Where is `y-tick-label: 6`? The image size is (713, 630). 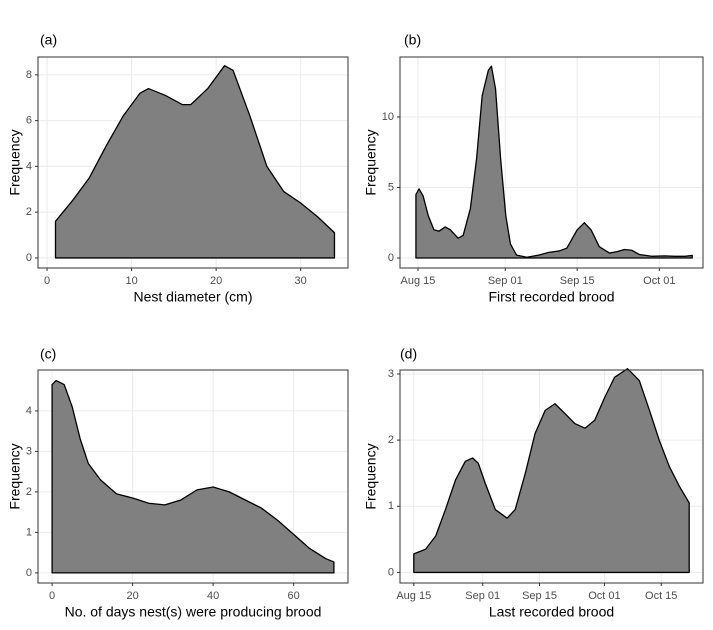 y-tick-label: 6 is located at coordinates (29, 121).